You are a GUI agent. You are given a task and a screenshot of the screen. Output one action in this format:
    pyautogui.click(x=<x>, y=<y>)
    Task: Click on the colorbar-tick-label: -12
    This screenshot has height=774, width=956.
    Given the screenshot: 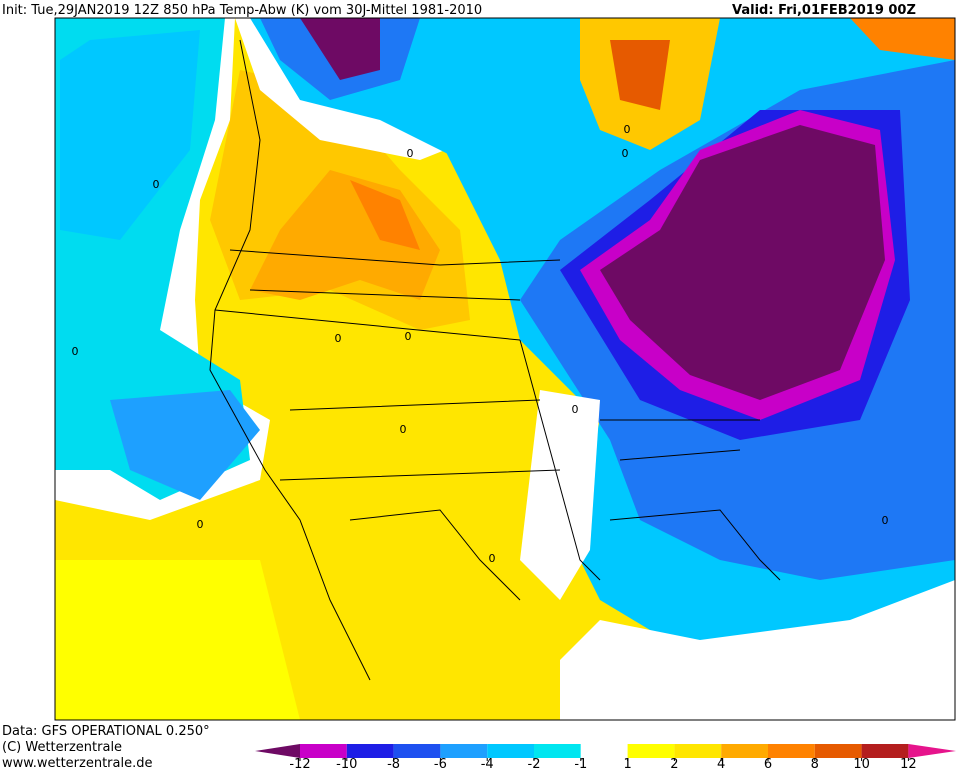 What is the action you would take?
    pyautogui.click(x=299, y=763)
    